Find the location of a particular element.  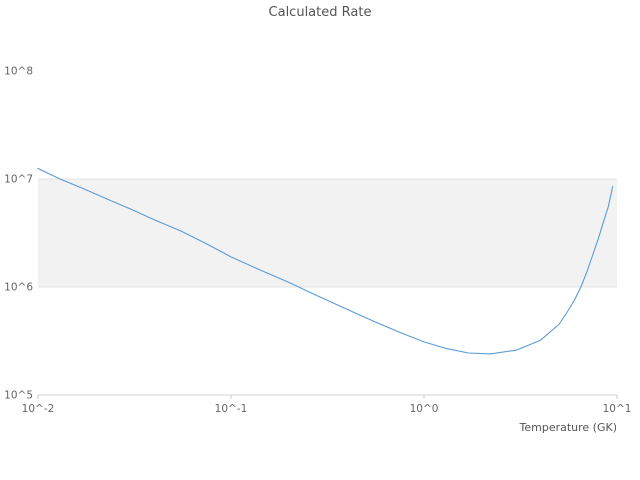

x-tick-label: 10^-2 is located at coordinates (38, 409).